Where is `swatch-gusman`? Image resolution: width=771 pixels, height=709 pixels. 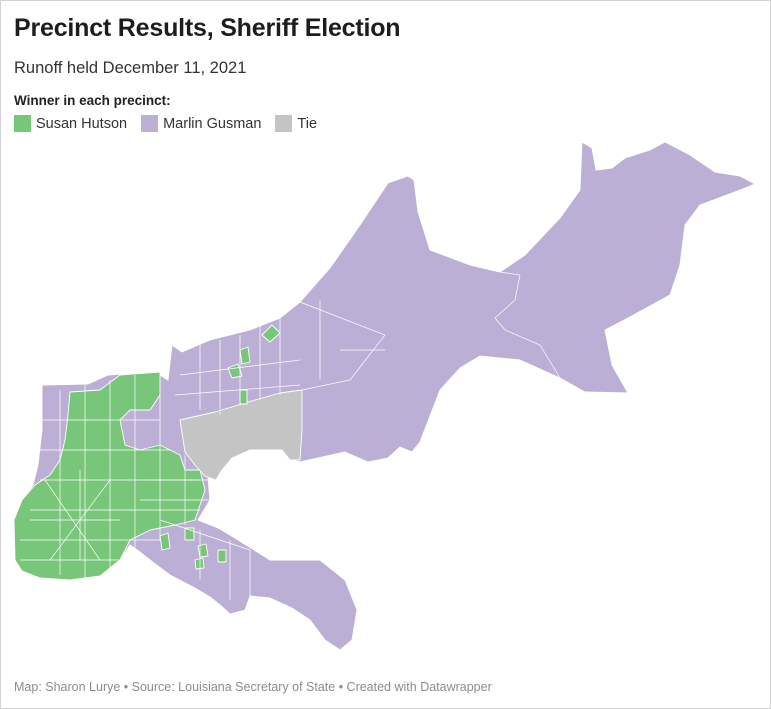 swatch-gusman is located at coordinates (150, 123).